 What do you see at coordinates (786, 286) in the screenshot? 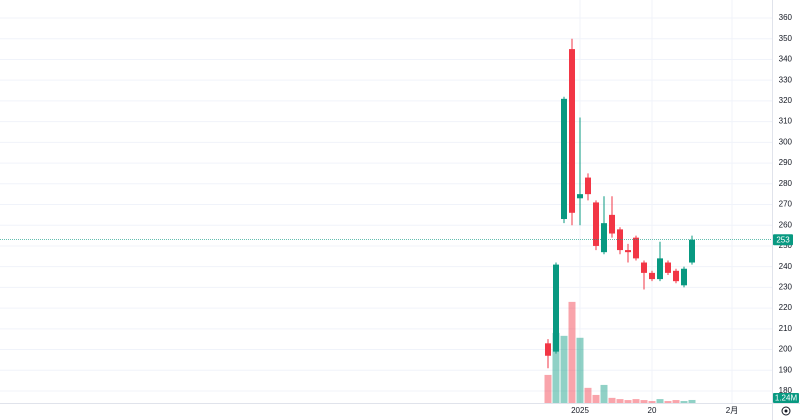
I see `y-tick-label: 230` at bounding box center [786, 286].